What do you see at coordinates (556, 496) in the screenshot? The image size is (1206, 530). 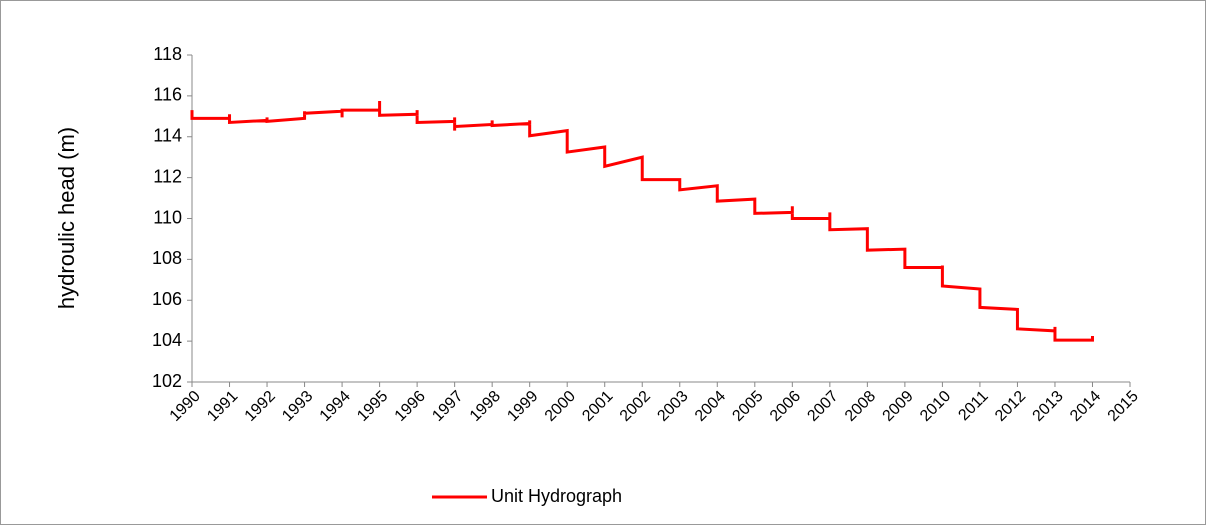 I see `legend-label: Unit Hydrograph` at bounding box center [556, 496].